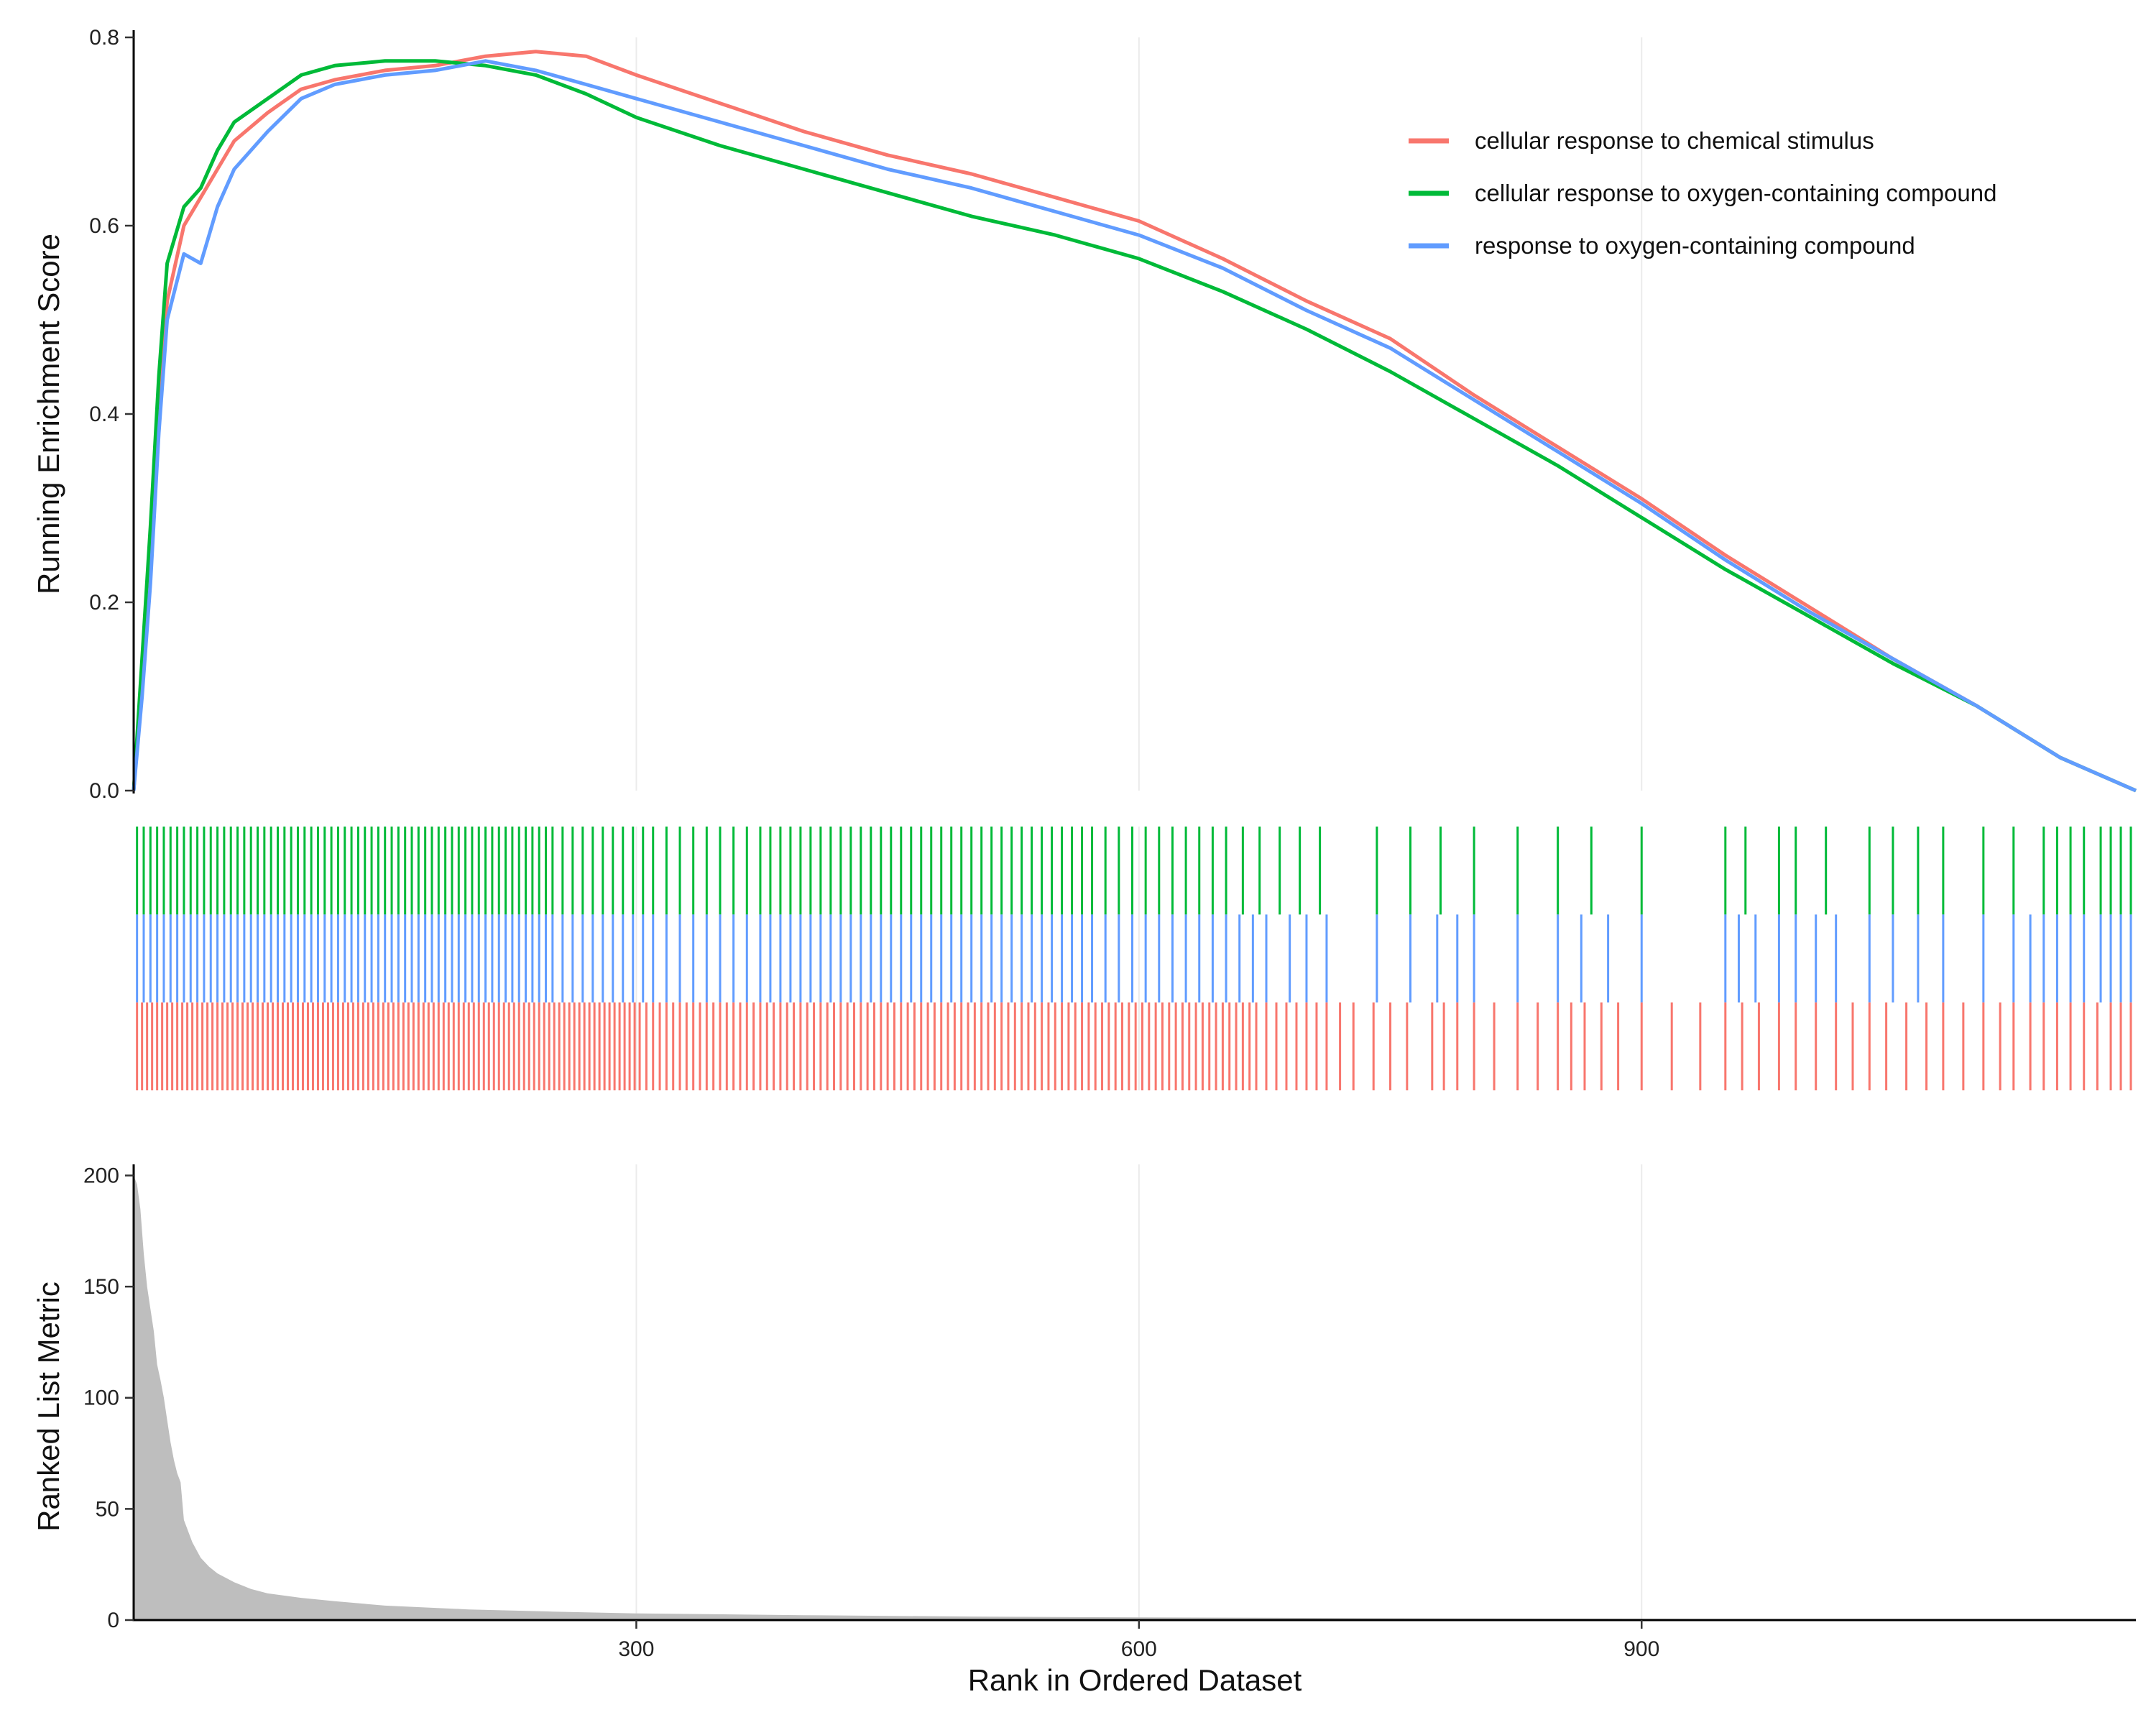 This screenshot has width=2156, height=1725. Describe the element at coordinates (113, 1620) in the screenshot. I see `ranked-y-tick-label-0: 0` at that location.